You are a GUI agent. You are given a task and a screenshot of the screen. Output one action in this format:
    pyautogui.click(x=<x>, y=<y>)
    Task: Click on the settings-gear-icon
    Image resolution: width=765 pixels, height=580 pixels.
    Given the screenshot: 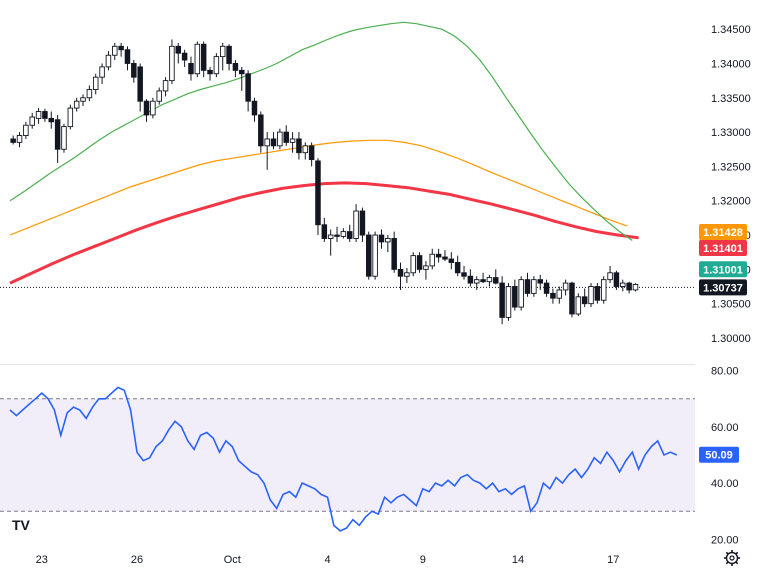 What is the action you would take?
    pyautogui.click(x=732, y=558)
    